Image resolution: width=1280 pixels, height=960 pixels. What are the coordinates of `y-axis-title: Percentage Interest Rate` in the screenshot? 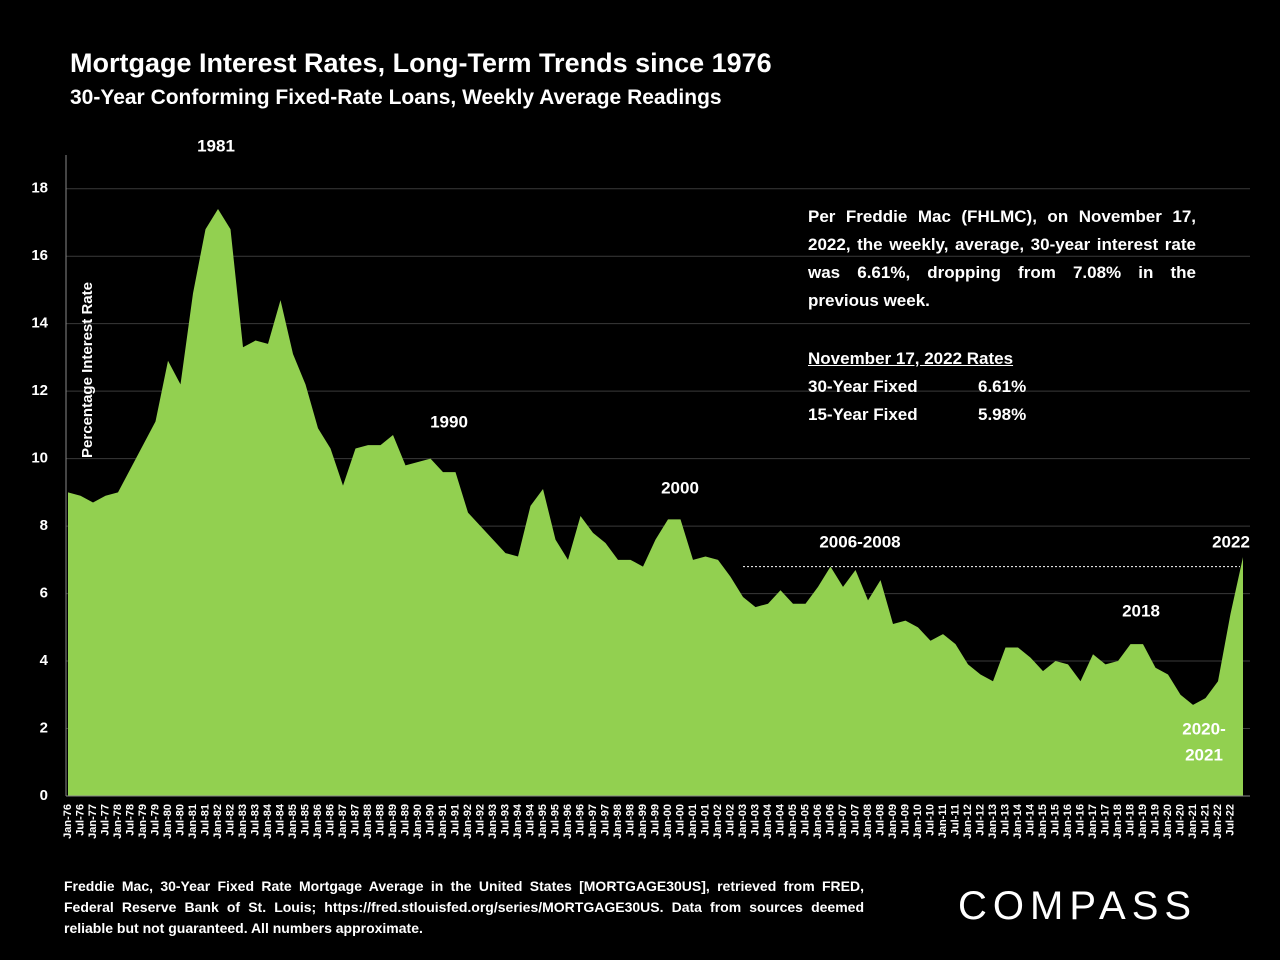 It's located at (87, 370).